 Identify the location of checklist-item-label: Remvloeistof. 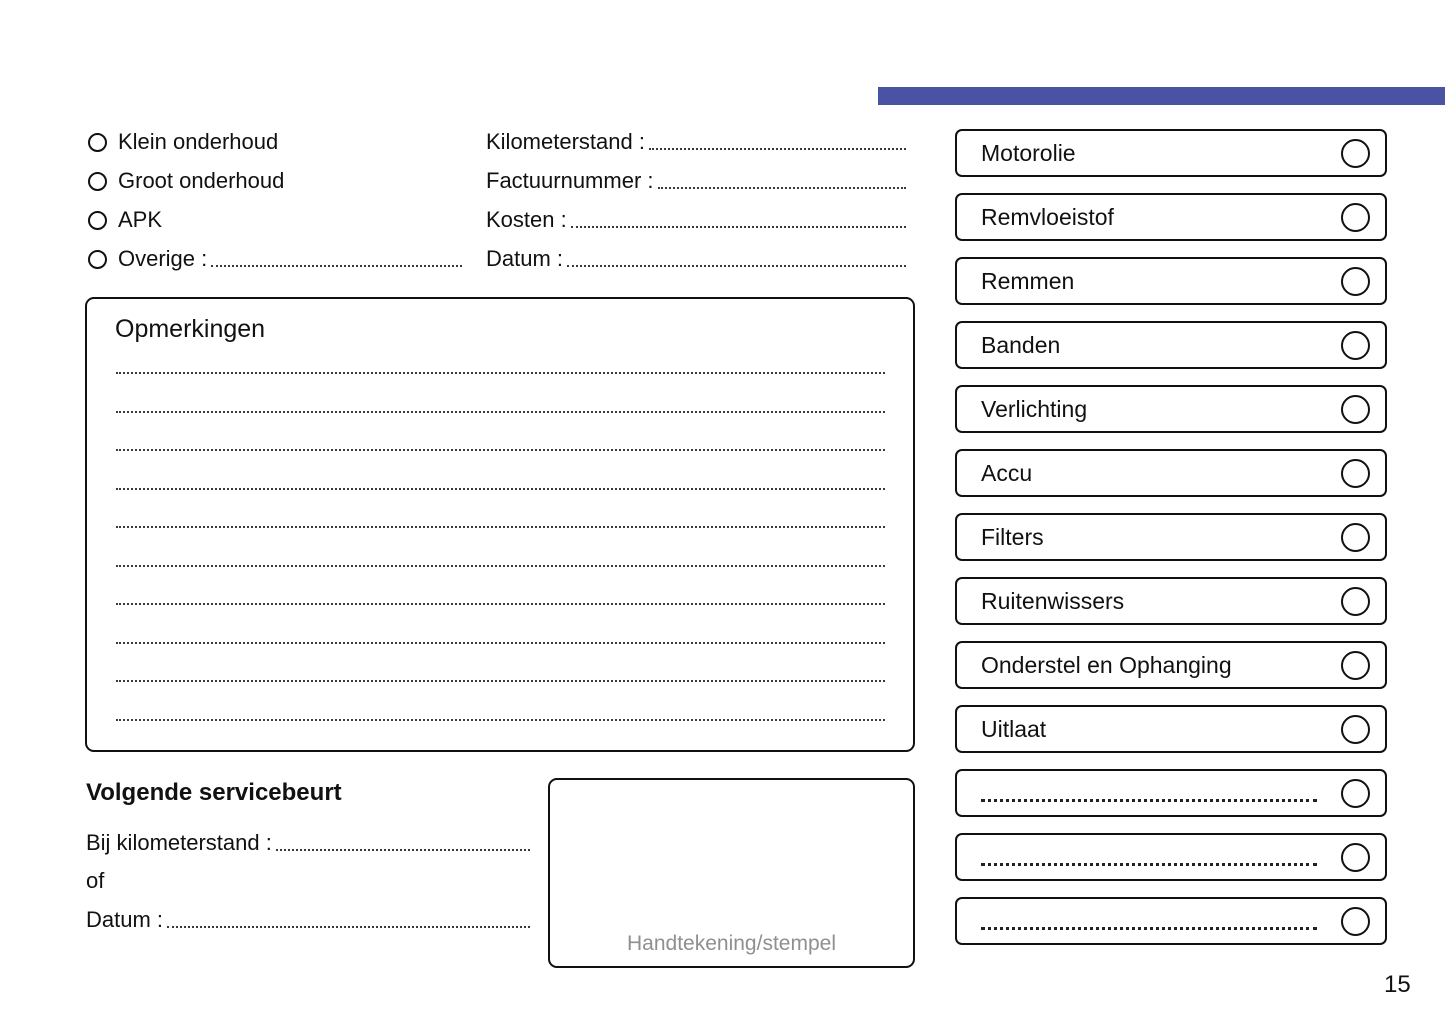
(1047, 216).